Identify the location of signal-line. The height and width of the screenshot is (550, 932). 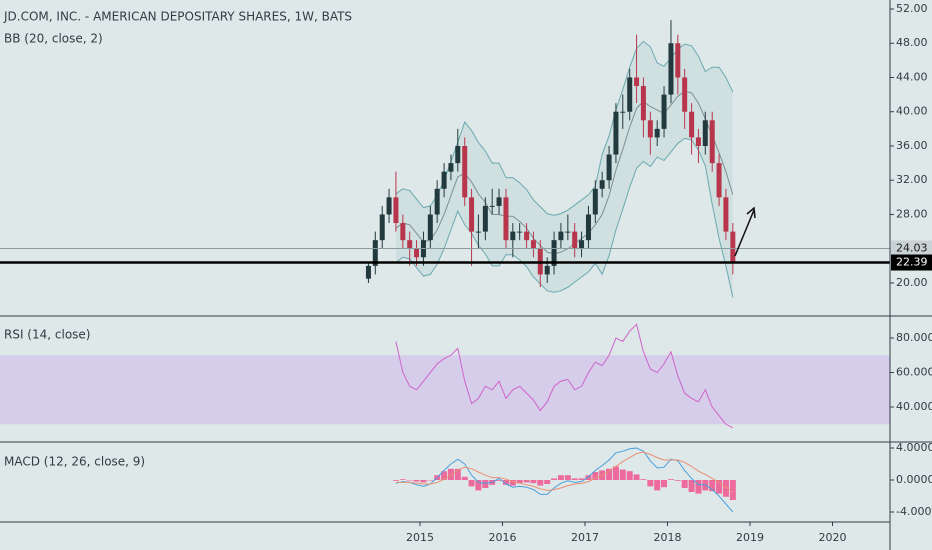
(564, 472).